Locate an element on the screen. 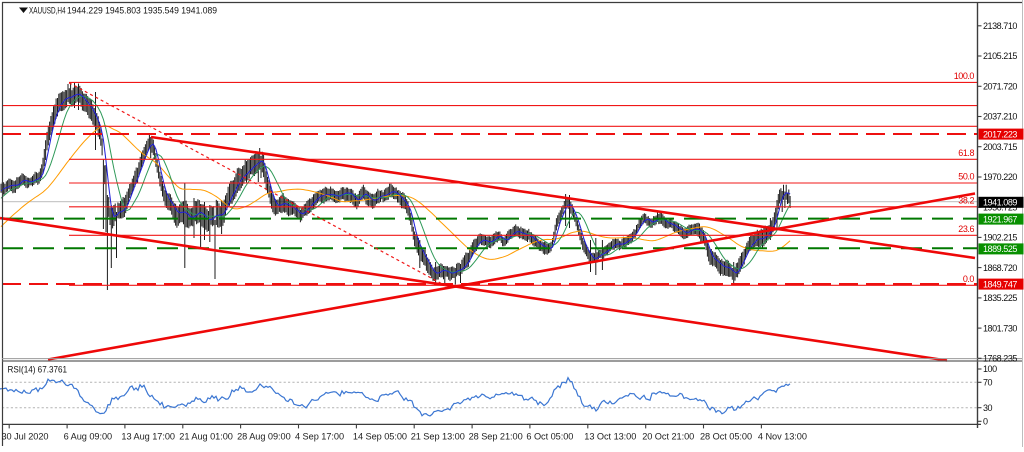  svg-text: 6 Aug 09:00 is located at coordinates (88, 436).